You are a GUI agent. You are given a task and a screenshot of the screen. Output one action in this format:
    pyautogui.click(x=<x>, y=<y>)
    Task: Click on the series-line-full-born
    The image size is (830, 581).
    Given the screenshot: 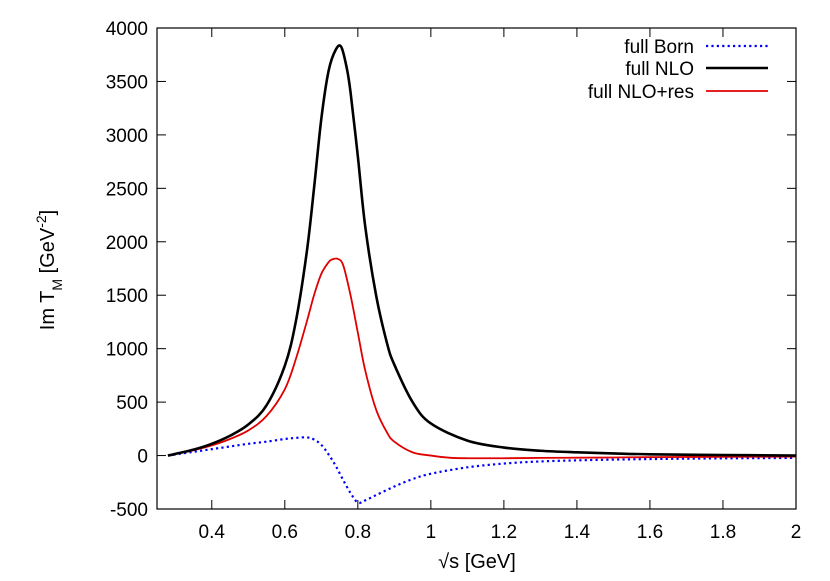 What is the action you would take?
    pyautogui.click(x=482, y=470)
    